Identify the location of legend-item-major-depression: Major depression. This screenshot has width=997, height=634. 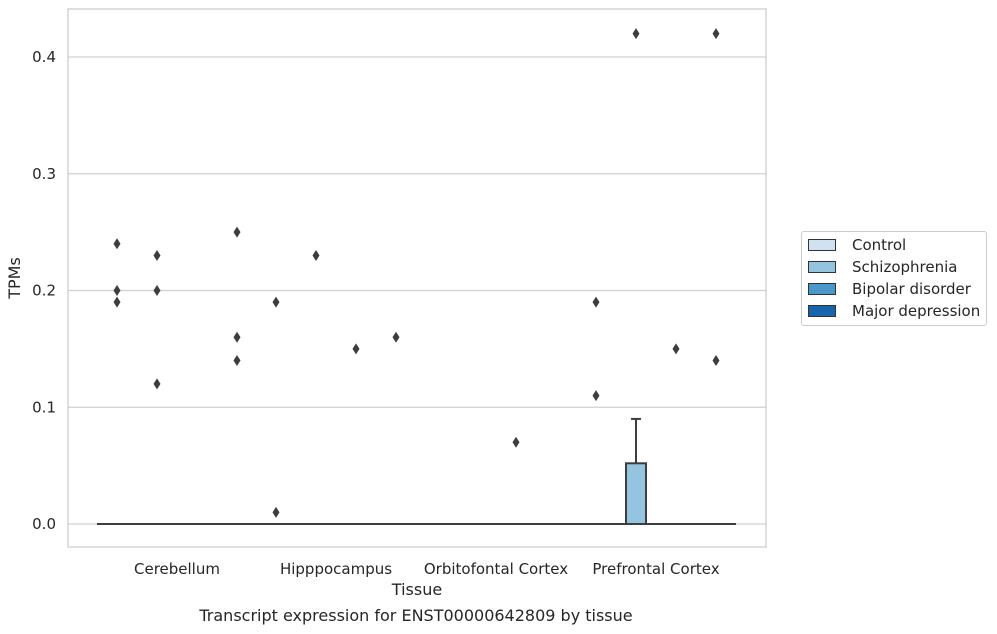
(894, 311).